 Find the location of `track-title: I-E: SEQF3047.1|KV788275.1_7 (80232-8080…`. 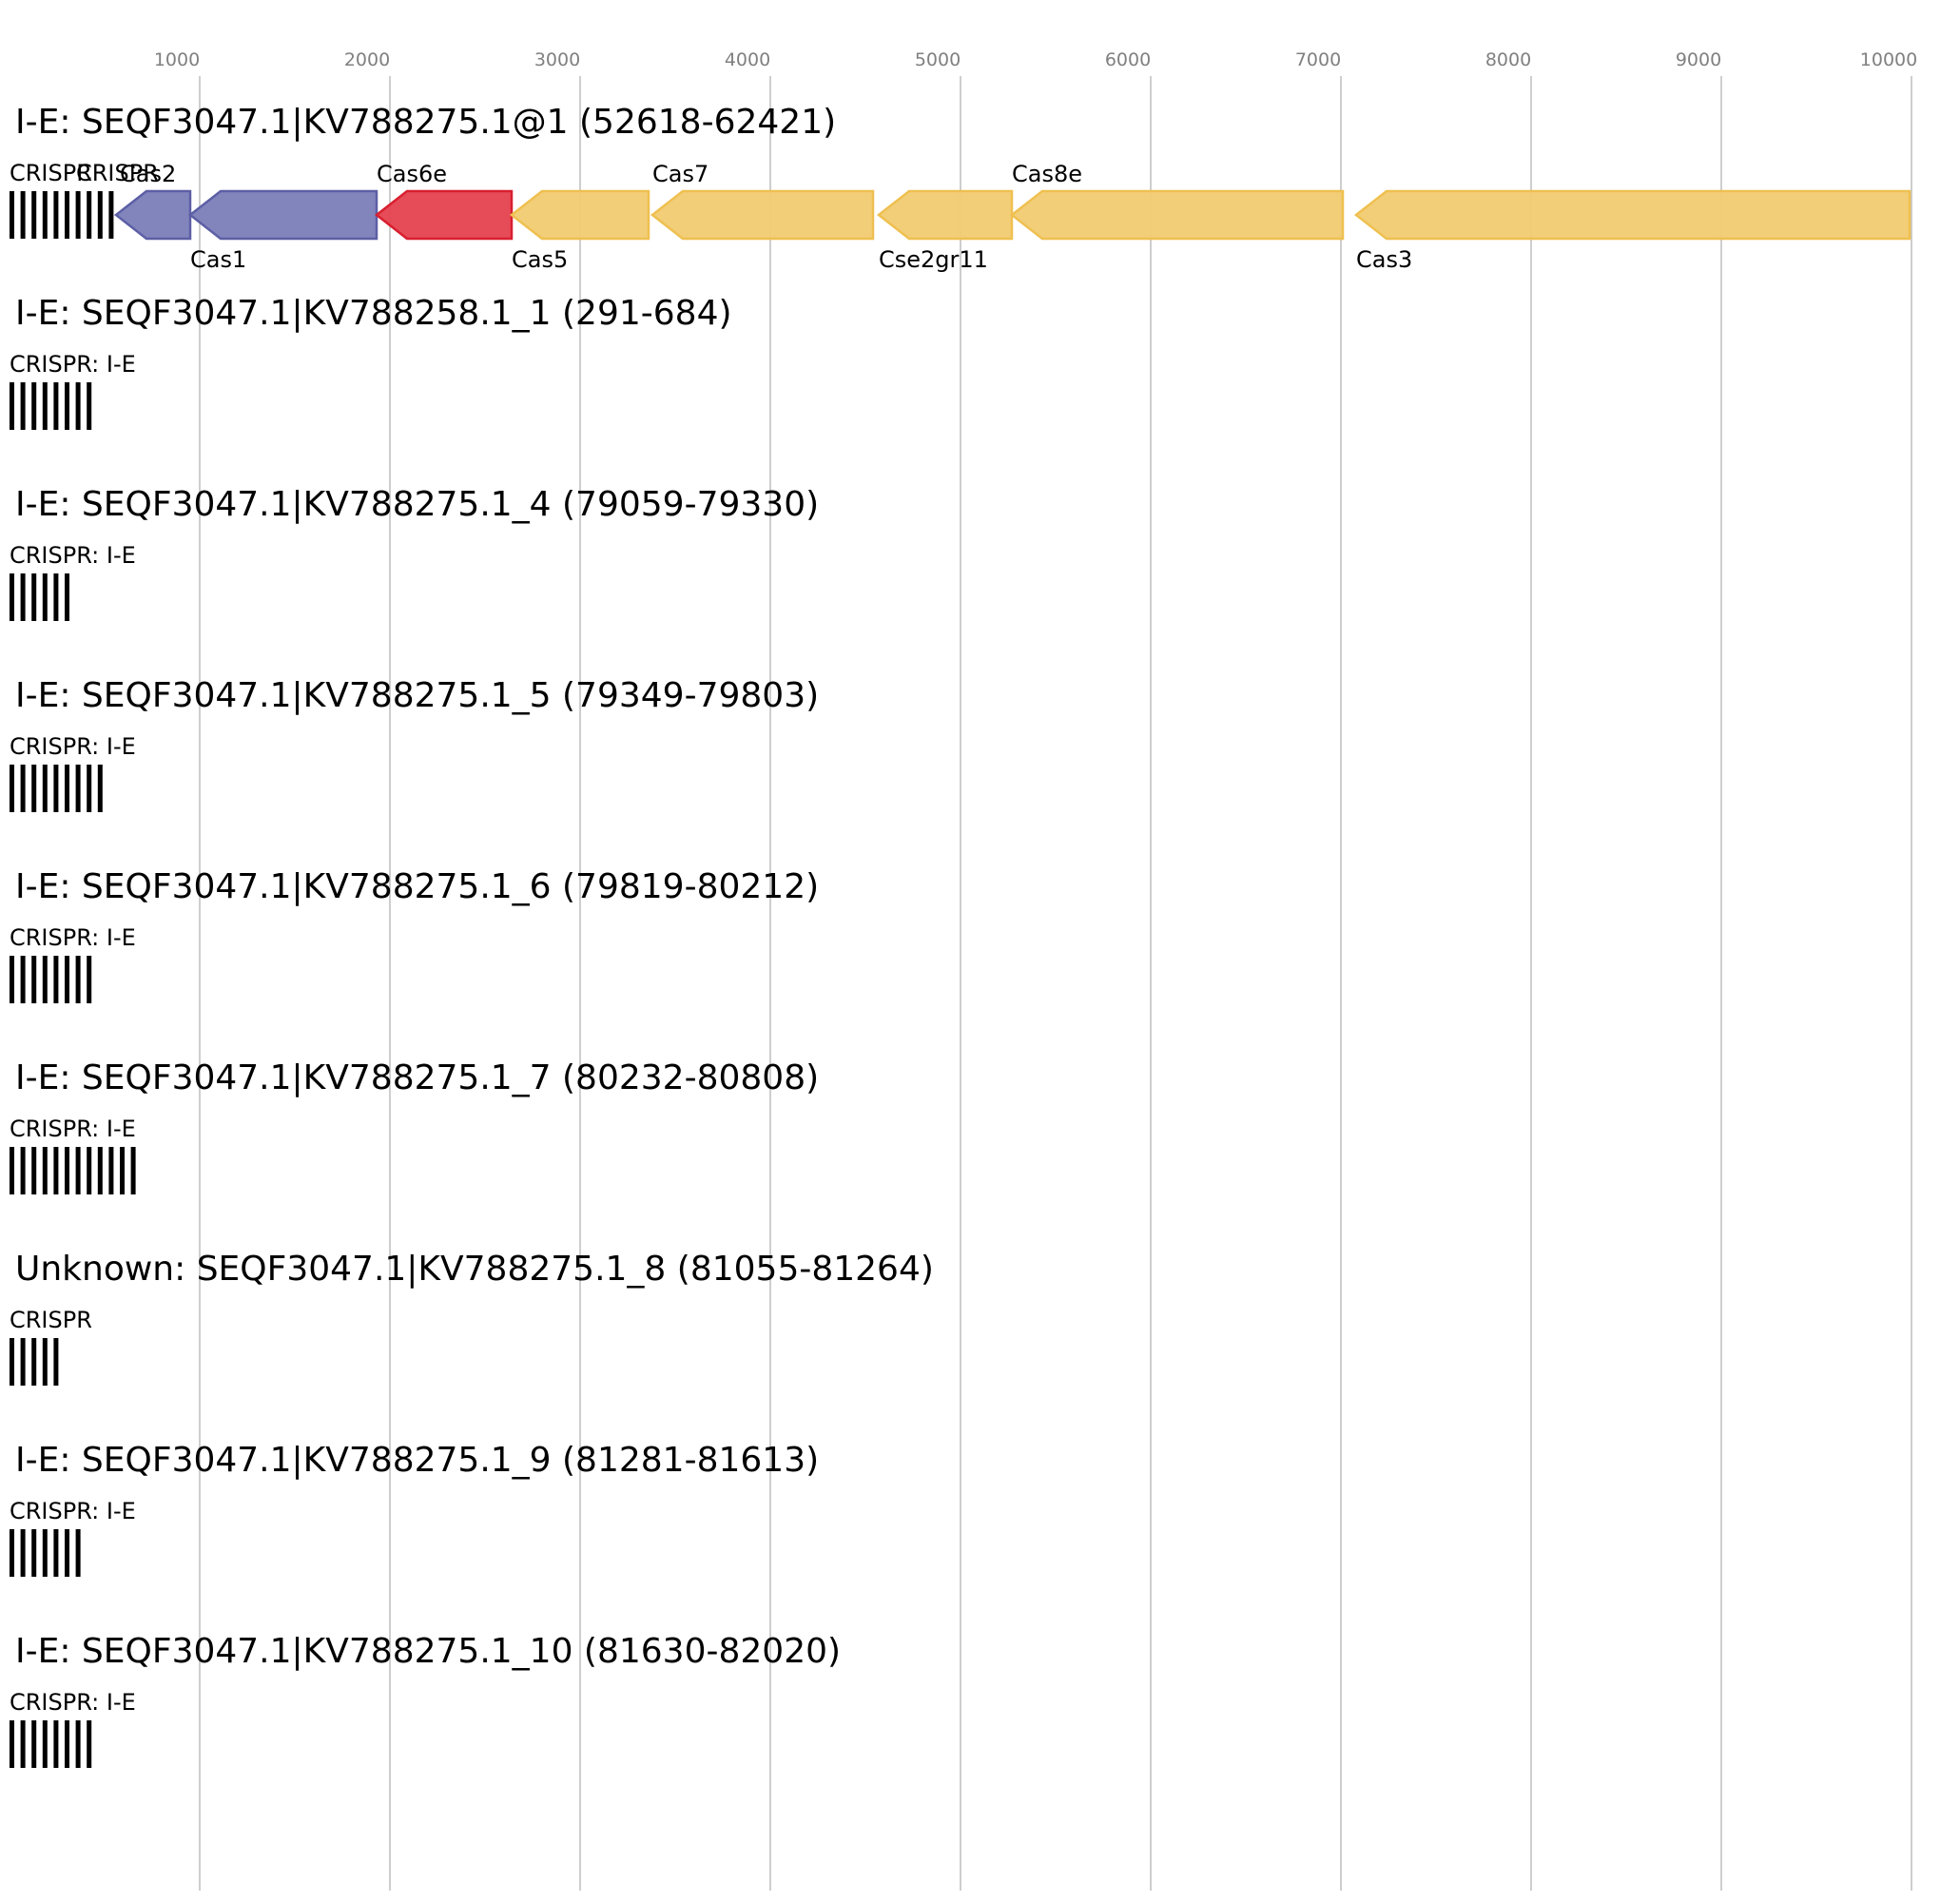

track-title: I-E: SEQF3047.1|KV788275.1_7 (80232-8080… is located at coordinates (417, 1077).